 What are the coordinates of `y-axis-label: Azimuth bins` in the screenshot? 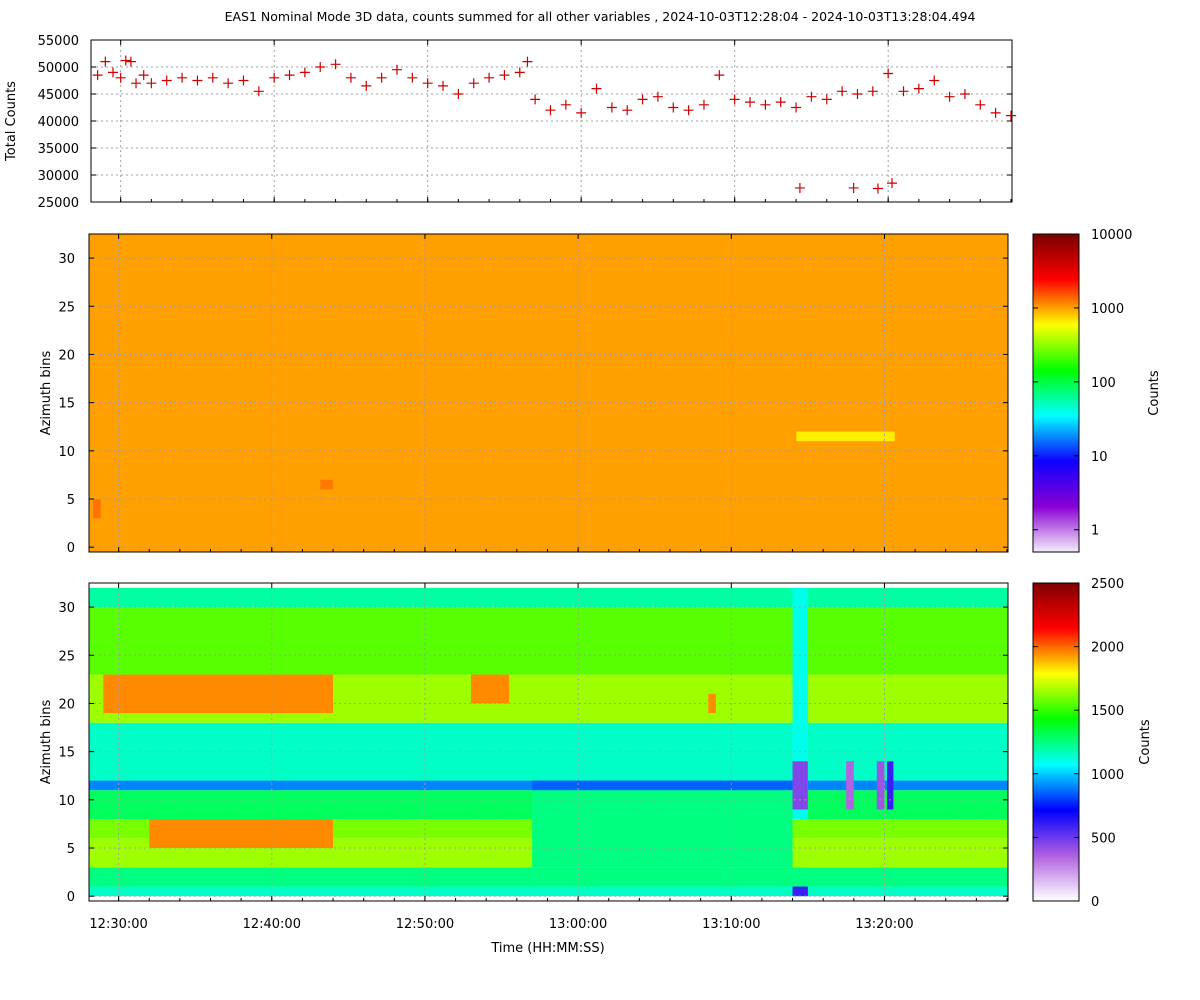 It's located at (46, 741).